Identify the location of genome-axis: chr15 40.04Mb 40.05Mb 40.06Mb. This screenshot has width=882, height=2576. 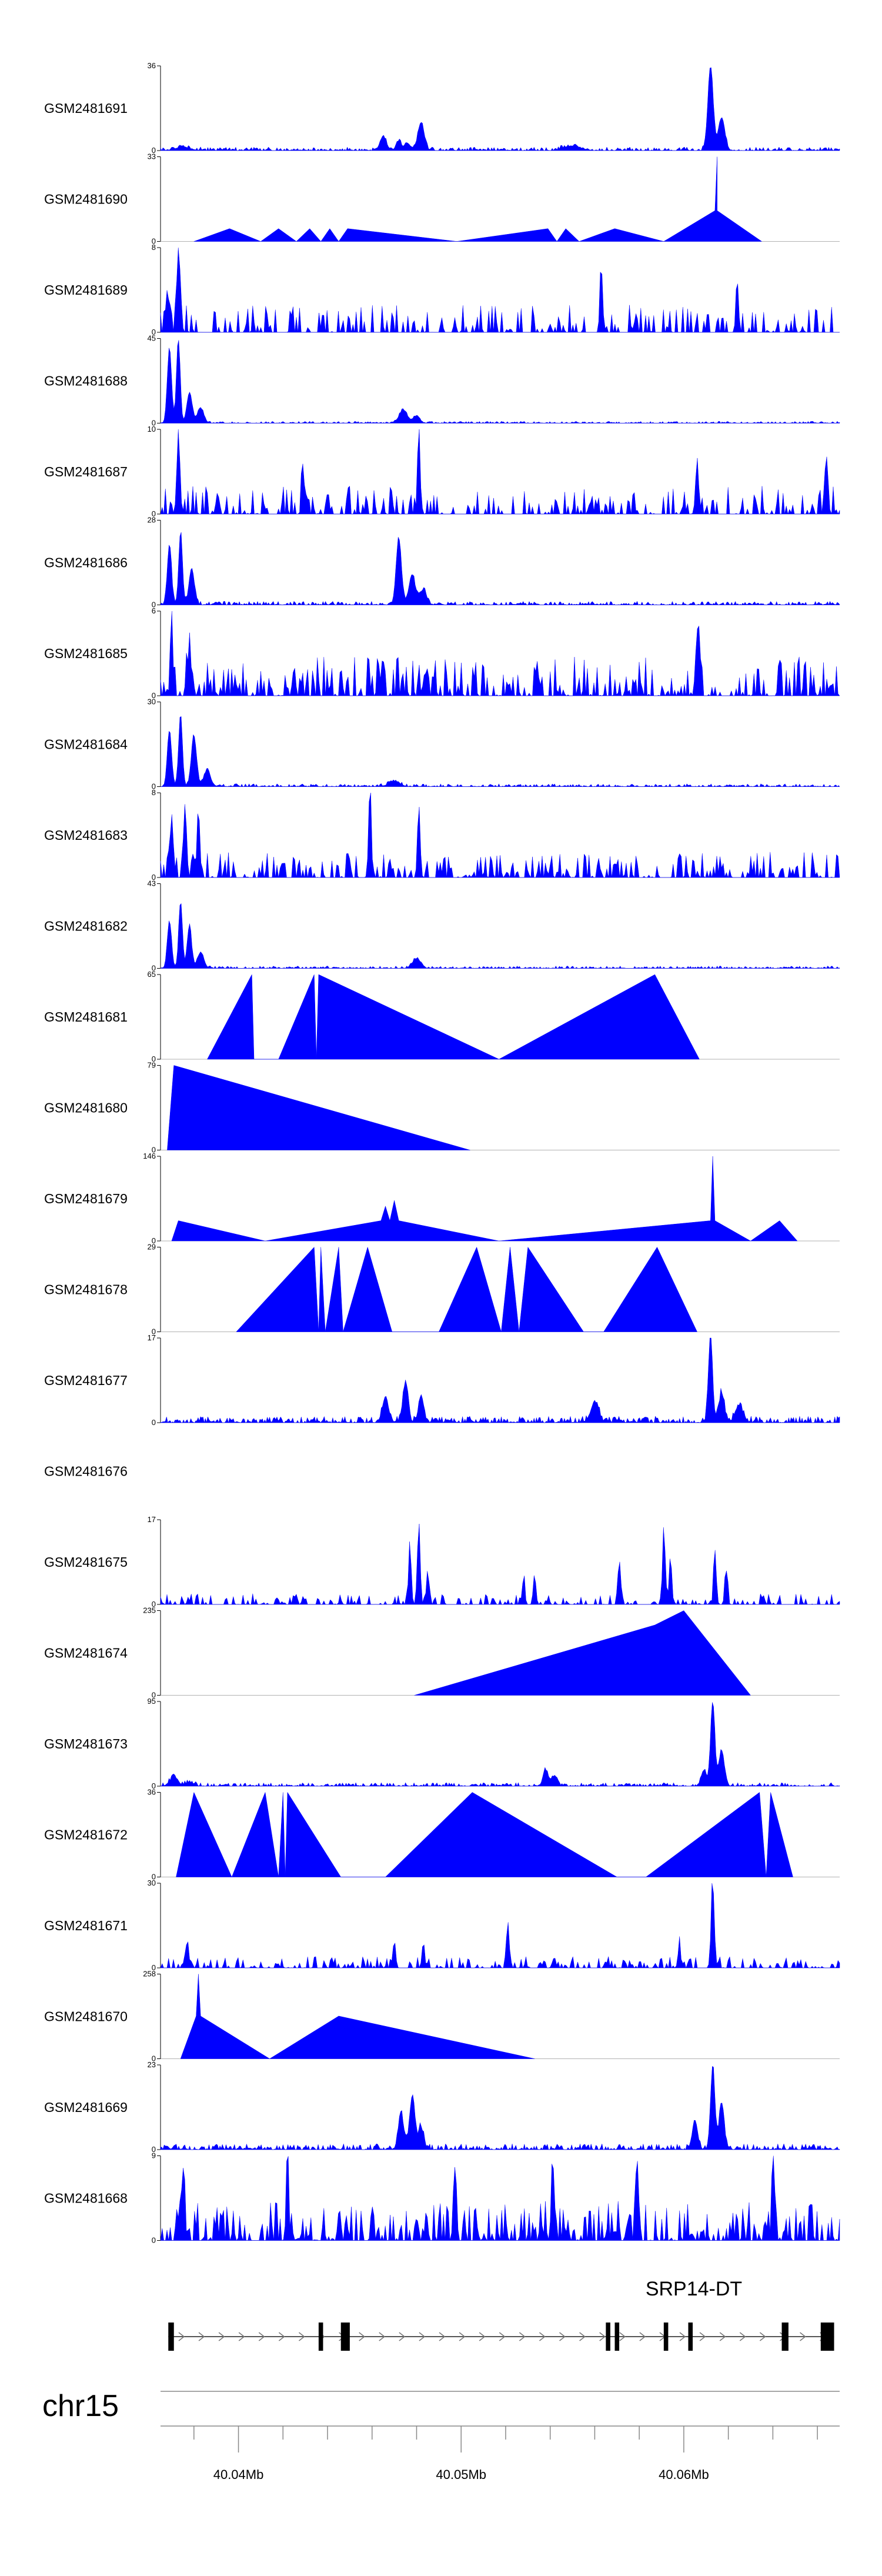
(441, 2435).